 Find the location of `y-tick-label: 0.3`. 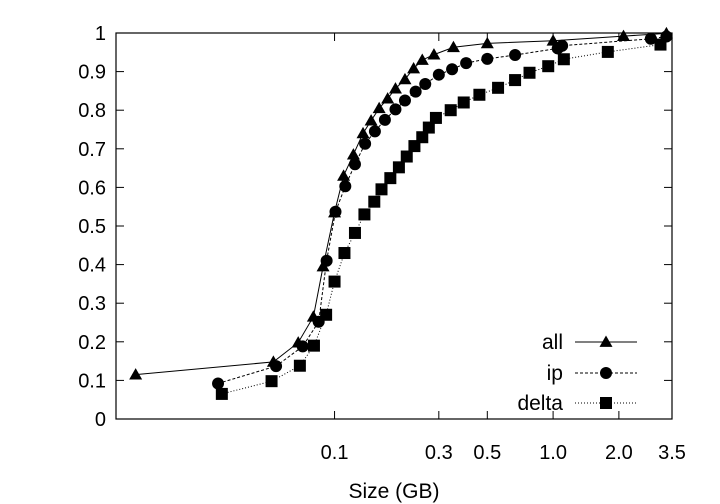

y-tick-label: 0.3 is located at coordinates (92, 304).